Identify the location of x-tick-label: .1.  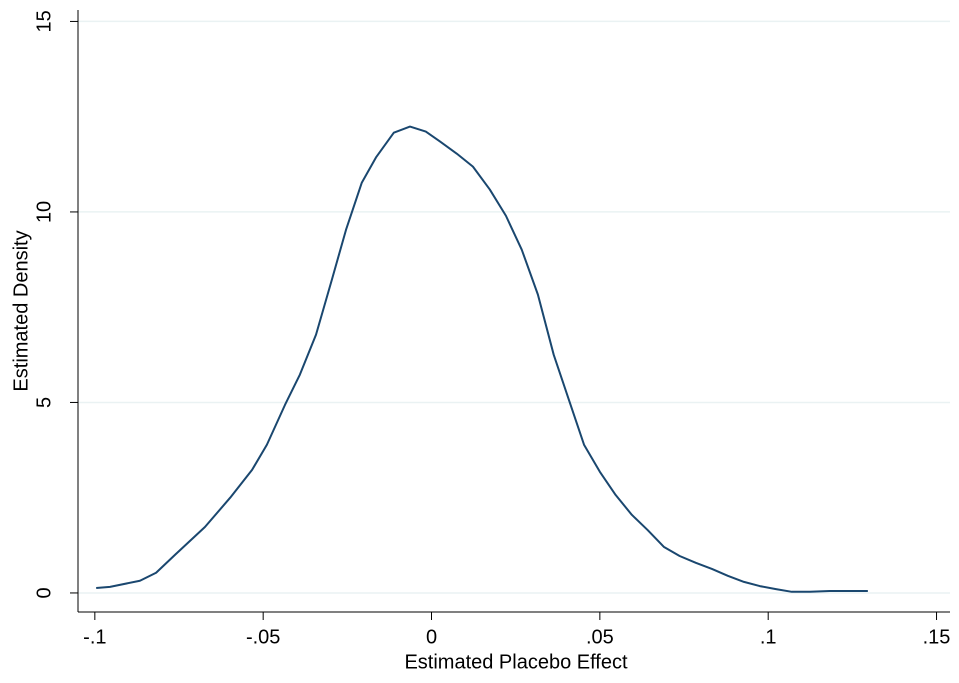
(768, 637).